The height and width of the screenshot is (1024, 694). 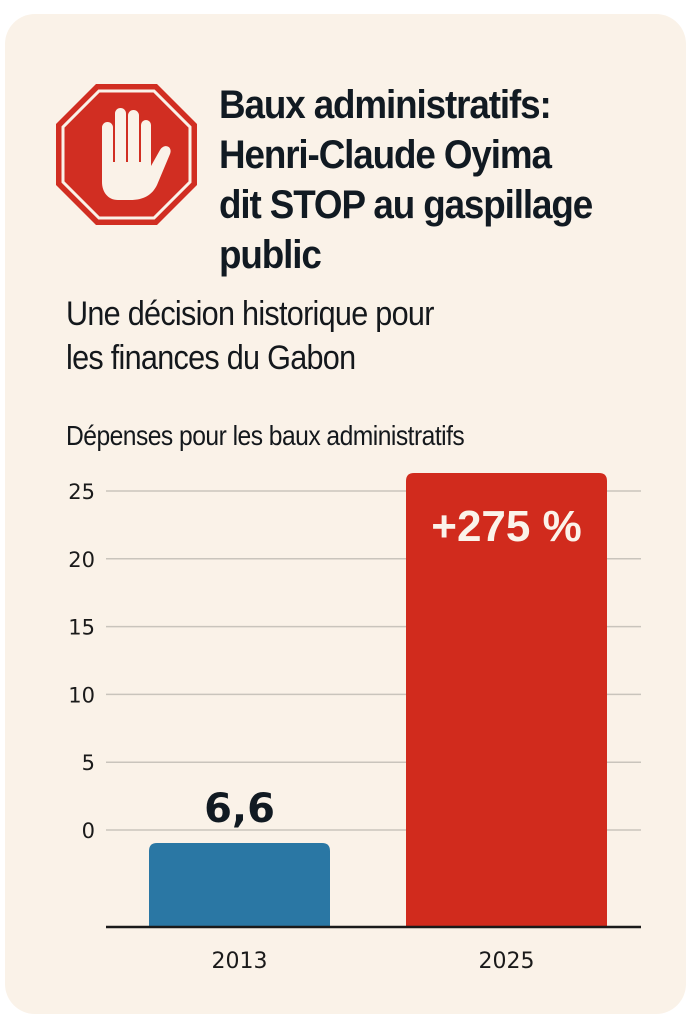 I want to click on x-tick-label: 2025, so click(x=507, y=961).